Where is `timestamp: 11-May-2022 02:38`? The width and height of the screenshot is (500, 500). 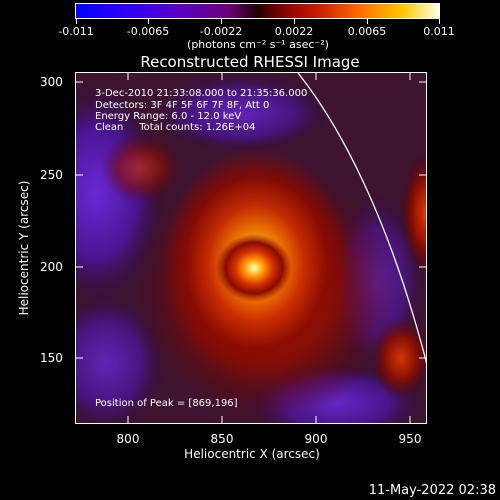
timestamp: 11-May-2022 02:38 is located at coordinates (432, 490).